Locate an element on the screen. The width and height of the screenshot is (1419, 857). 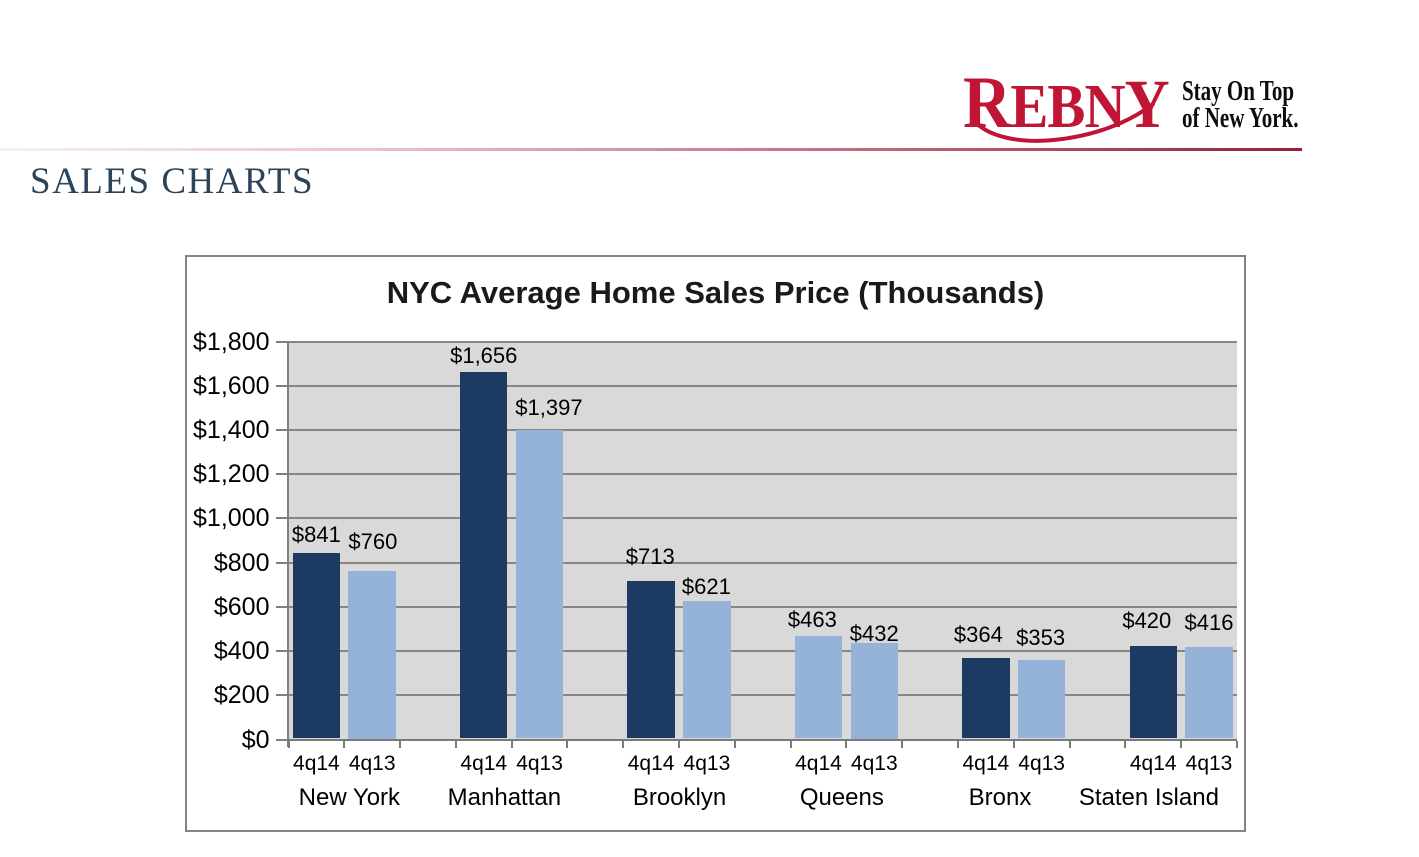
bar-staten-island-4q14 is located at coordinates (1153, 692).